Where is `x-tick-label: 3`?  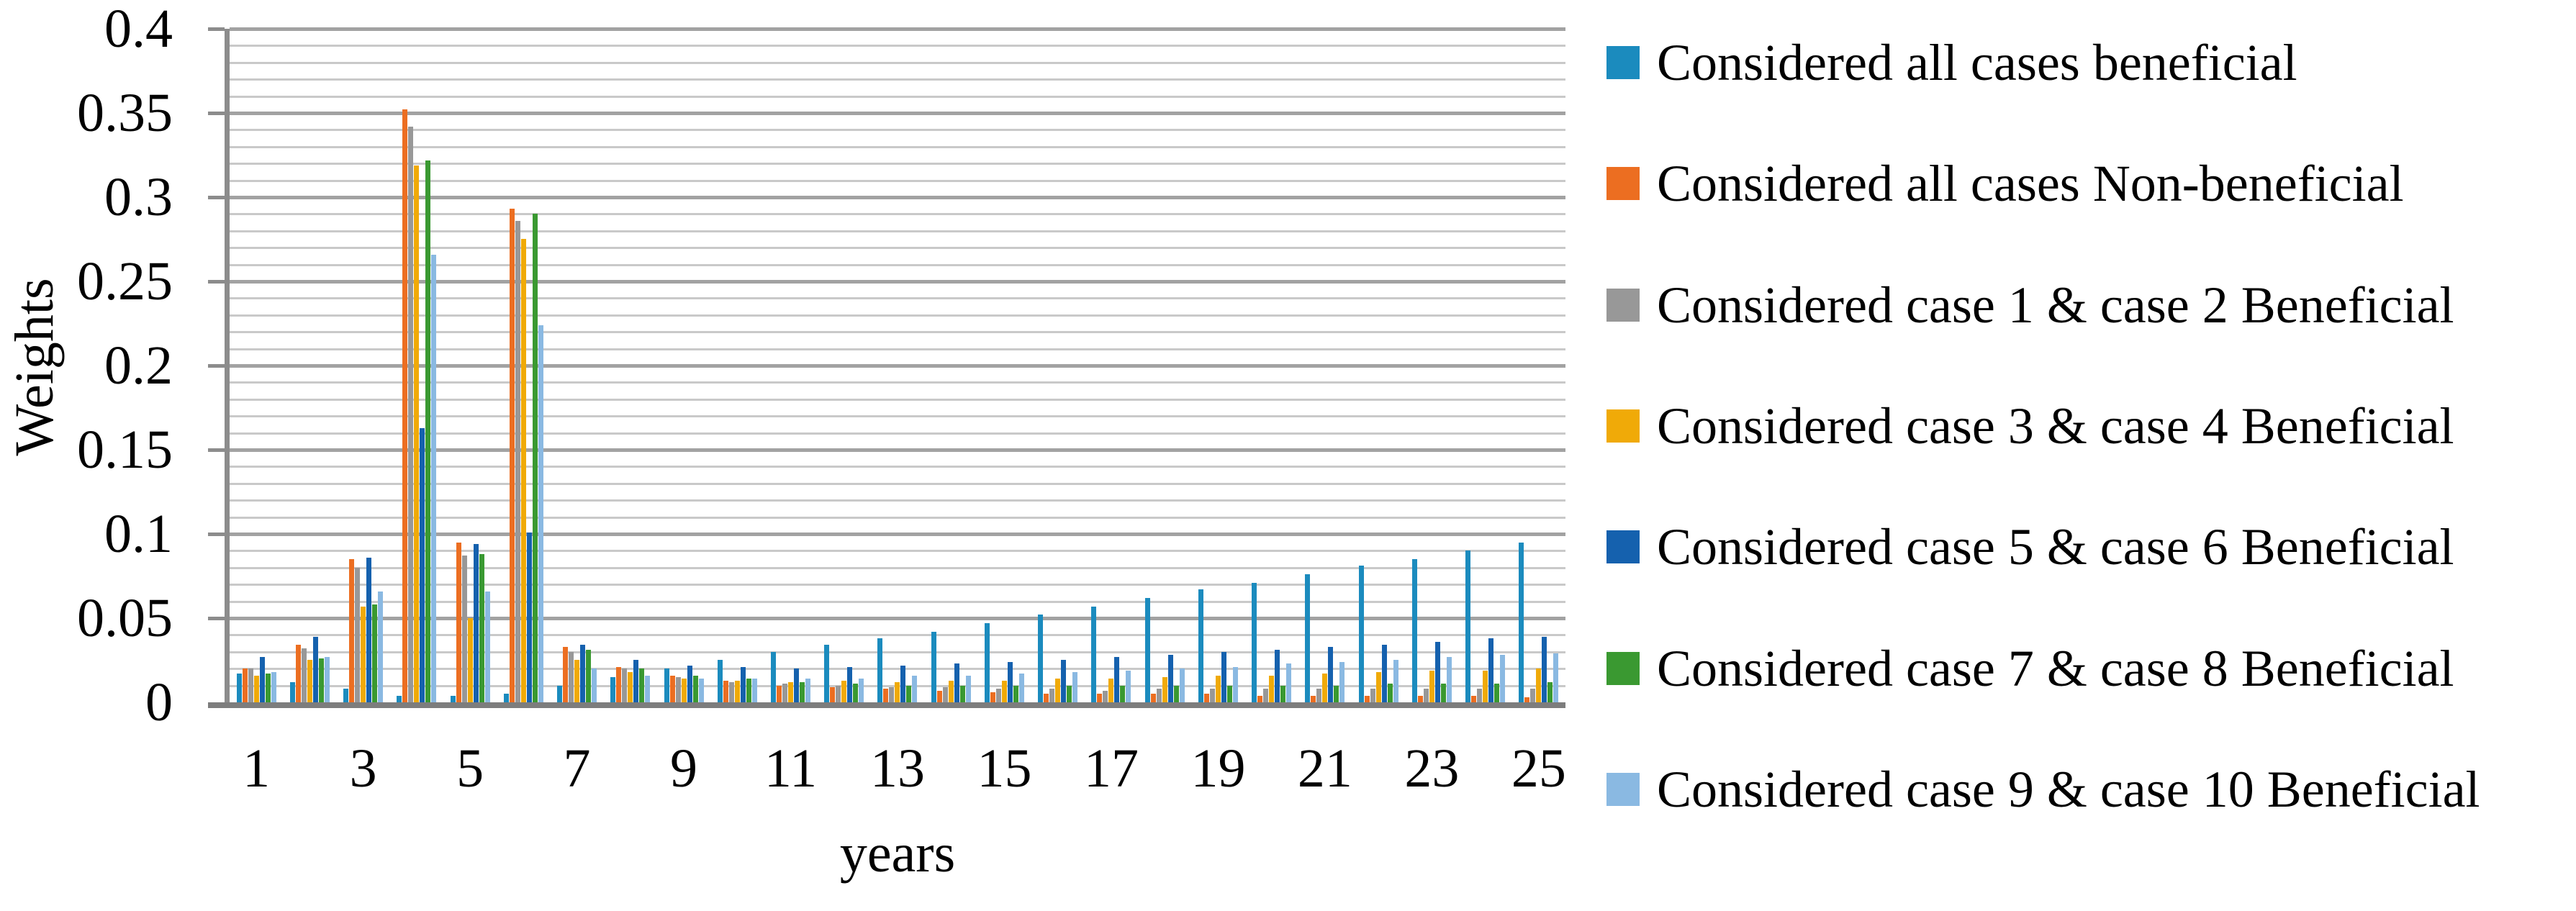
x-tick-label: 3 is located at coordinates (363, 769).